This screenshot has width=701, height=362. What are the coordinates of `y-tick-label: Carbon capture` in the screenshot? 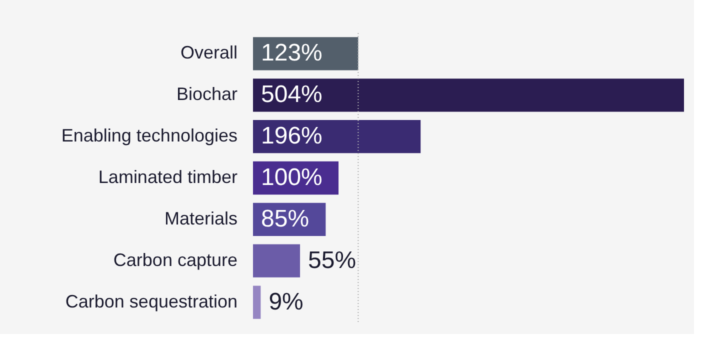 It's located at (175, 260).